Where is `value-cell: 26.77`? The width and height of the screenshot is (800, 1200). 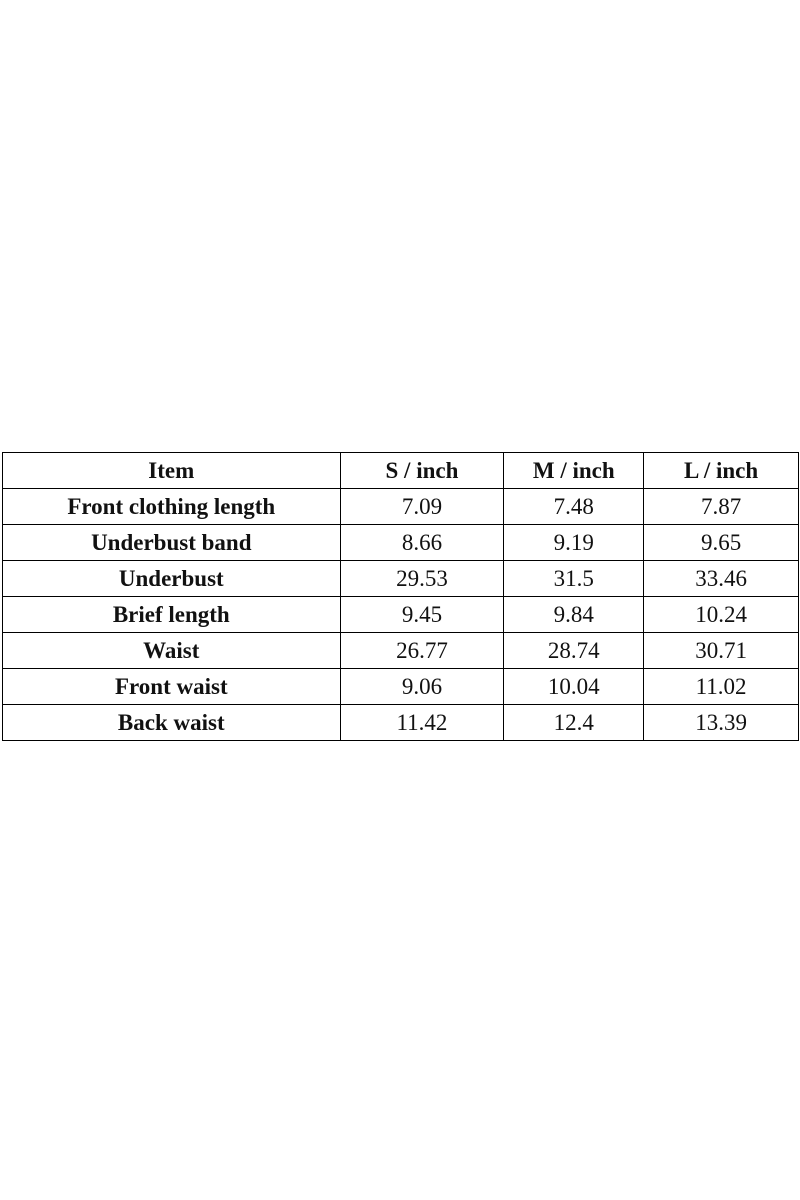
value-cell: 26.77 is located at coordinates (422, 650).